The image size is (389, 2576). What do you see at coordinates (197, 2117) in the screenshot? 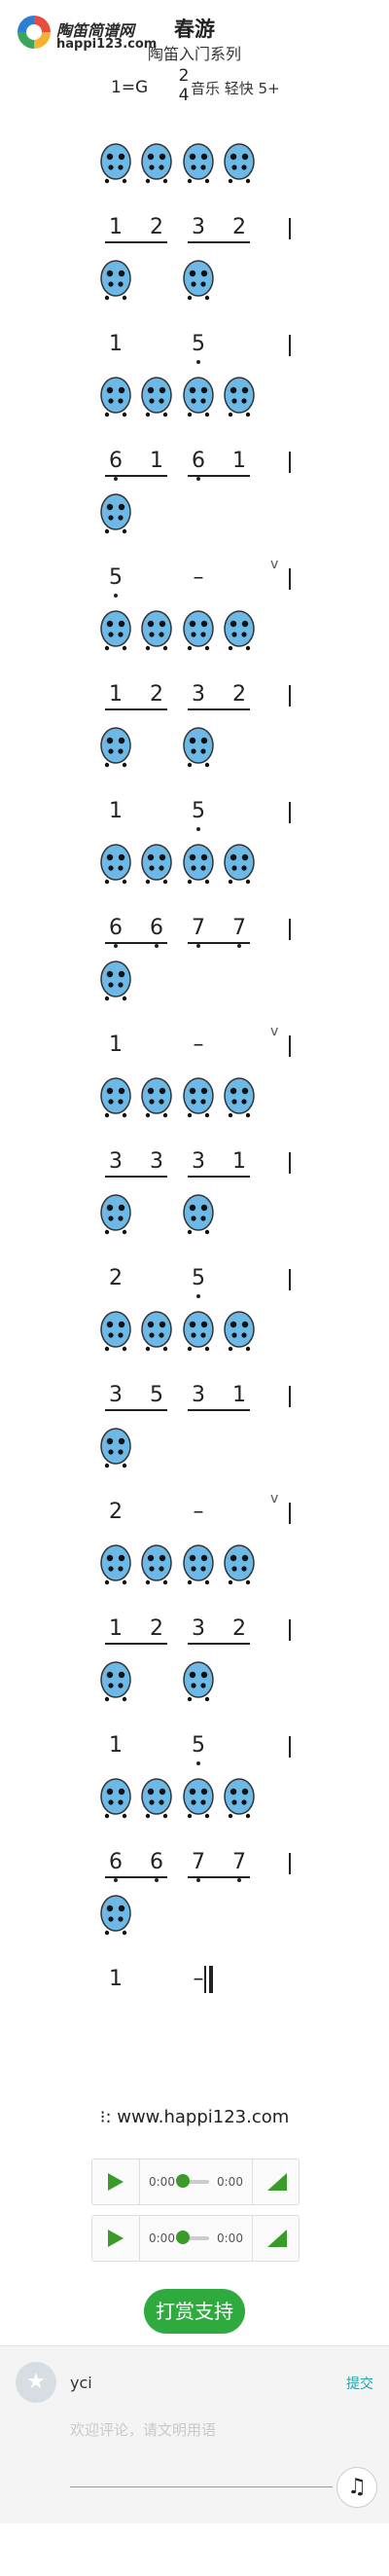
I see `site-url: : www.happi123.com` at bounding box center [197, 2117].